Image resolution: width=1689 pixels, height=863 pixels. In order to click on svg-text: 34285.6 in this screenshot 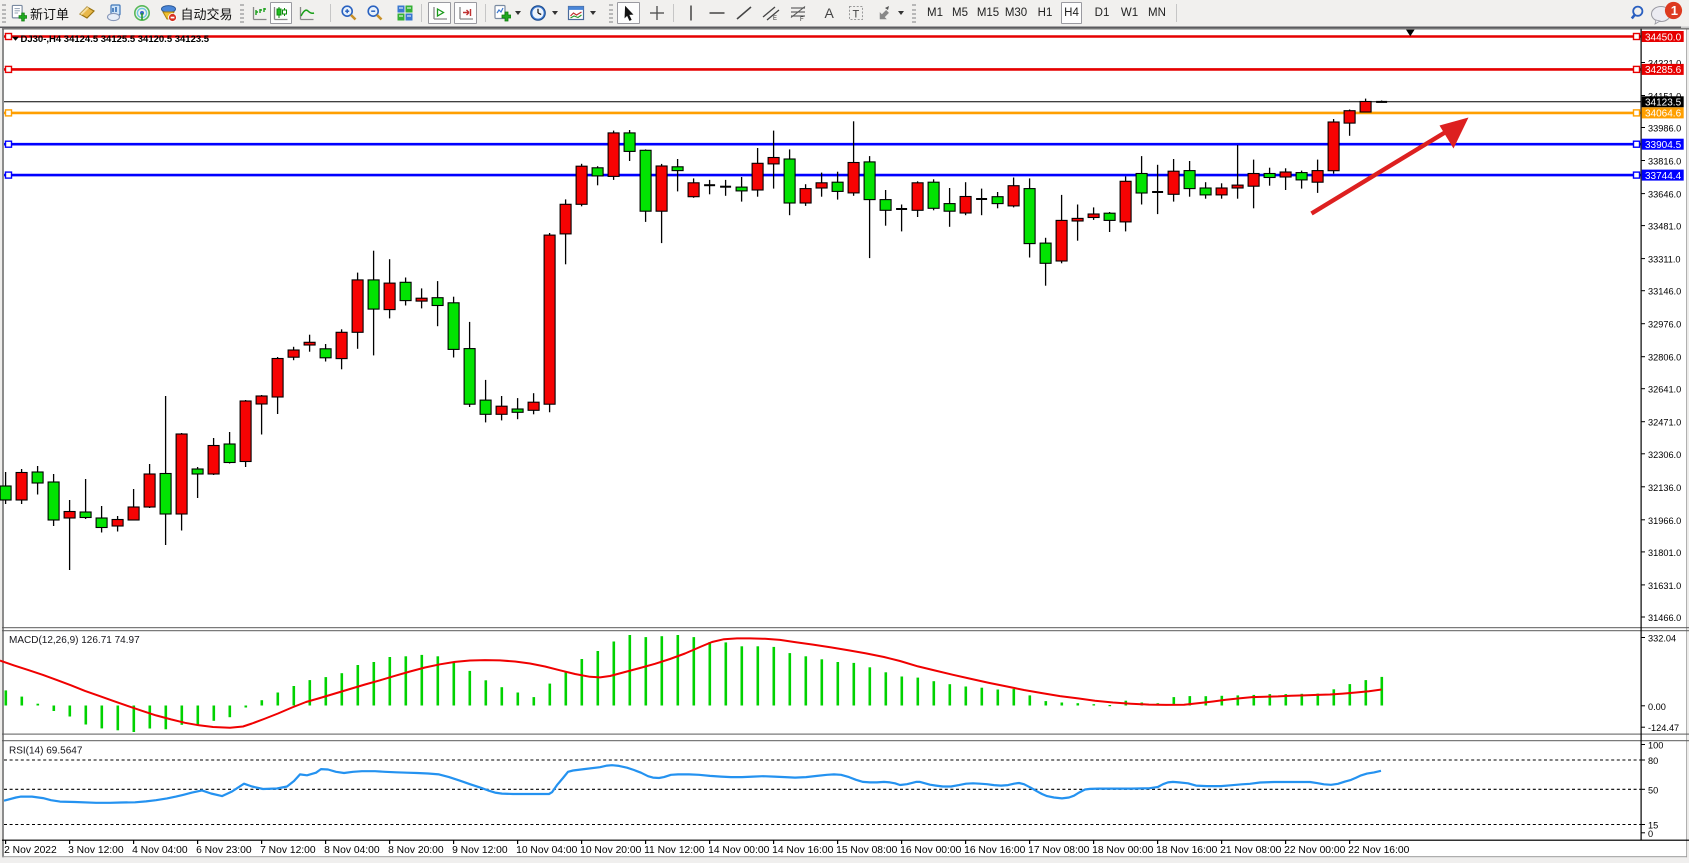, I will do `click(1663, 70)`.